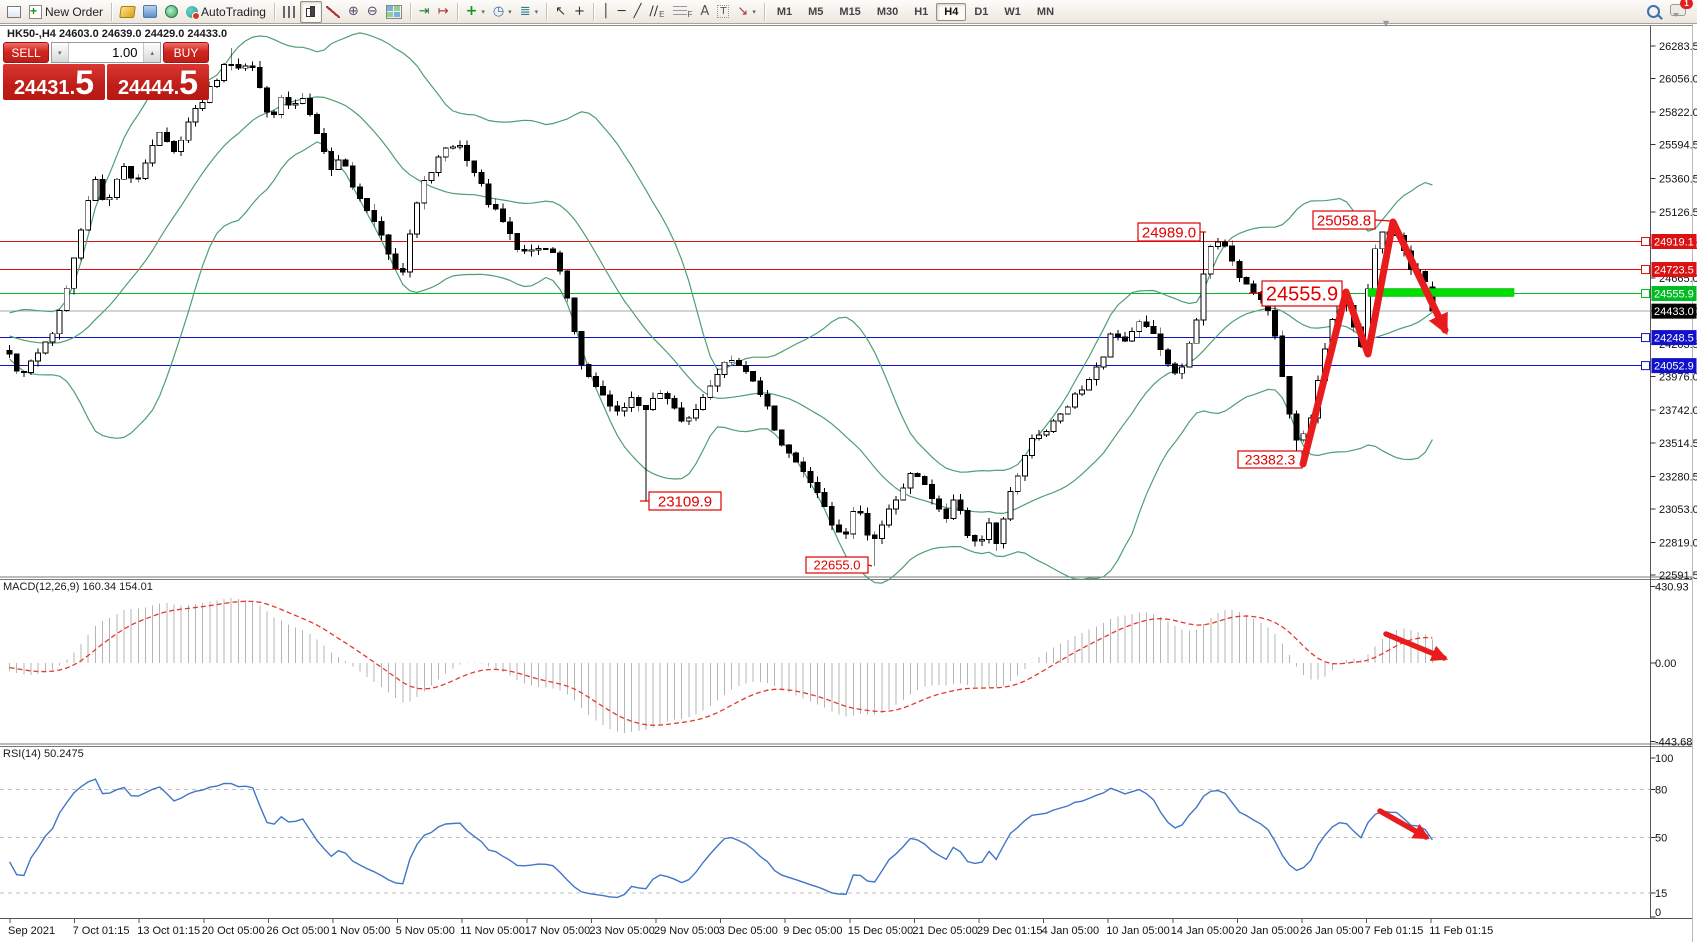 The image size is (1697, 942). Describe the element at coordinates (60, 52) in the screenshot. I see `volume-decrease-button: ▾` at that location.